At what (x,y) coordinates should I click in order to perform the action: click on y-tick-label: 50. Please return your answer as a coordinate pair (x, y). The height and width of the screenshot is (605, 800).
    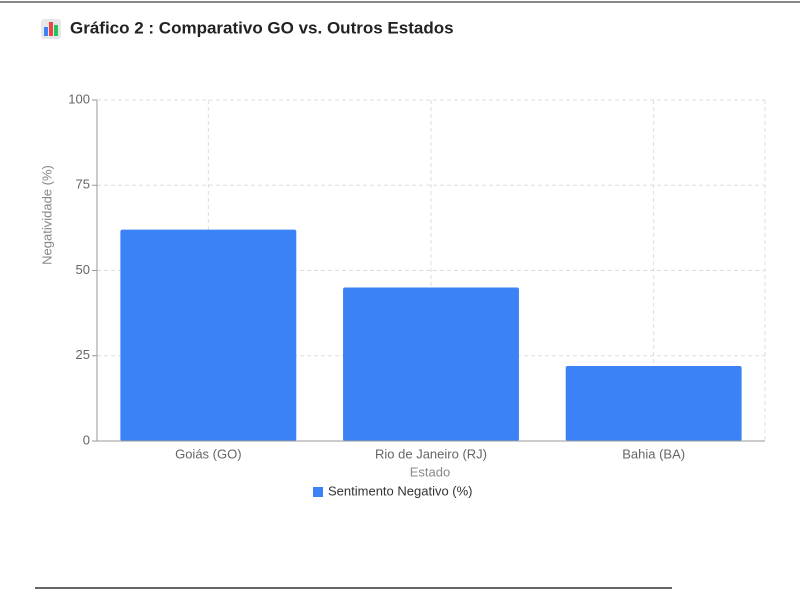
    Looking at the image, I should click on (83, 269).